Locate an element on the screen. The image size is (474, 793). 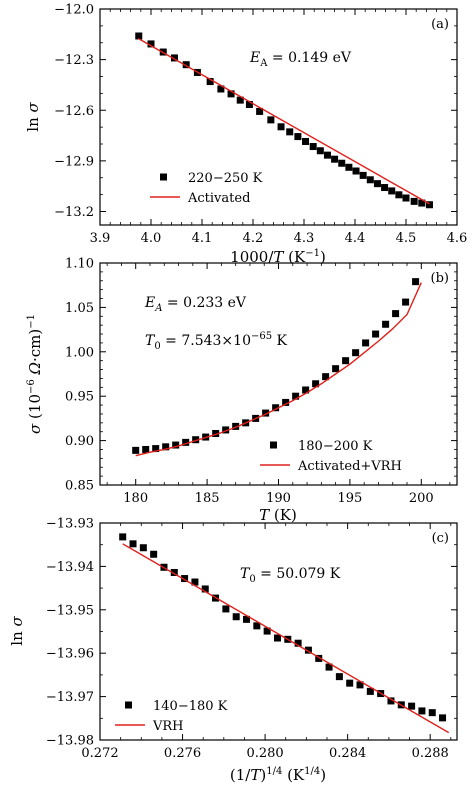
x-tick-label: 0.276 is located at coordinates (182, 753).